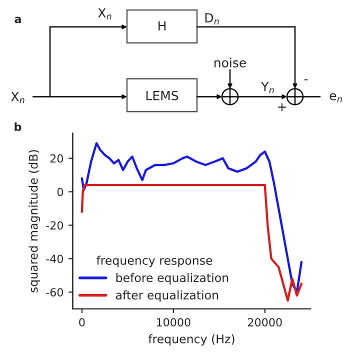  What do you see at coordinates (55, 225) in the screenshot?
I see `y-tick-label: -20` at bounding box center [55, 225].